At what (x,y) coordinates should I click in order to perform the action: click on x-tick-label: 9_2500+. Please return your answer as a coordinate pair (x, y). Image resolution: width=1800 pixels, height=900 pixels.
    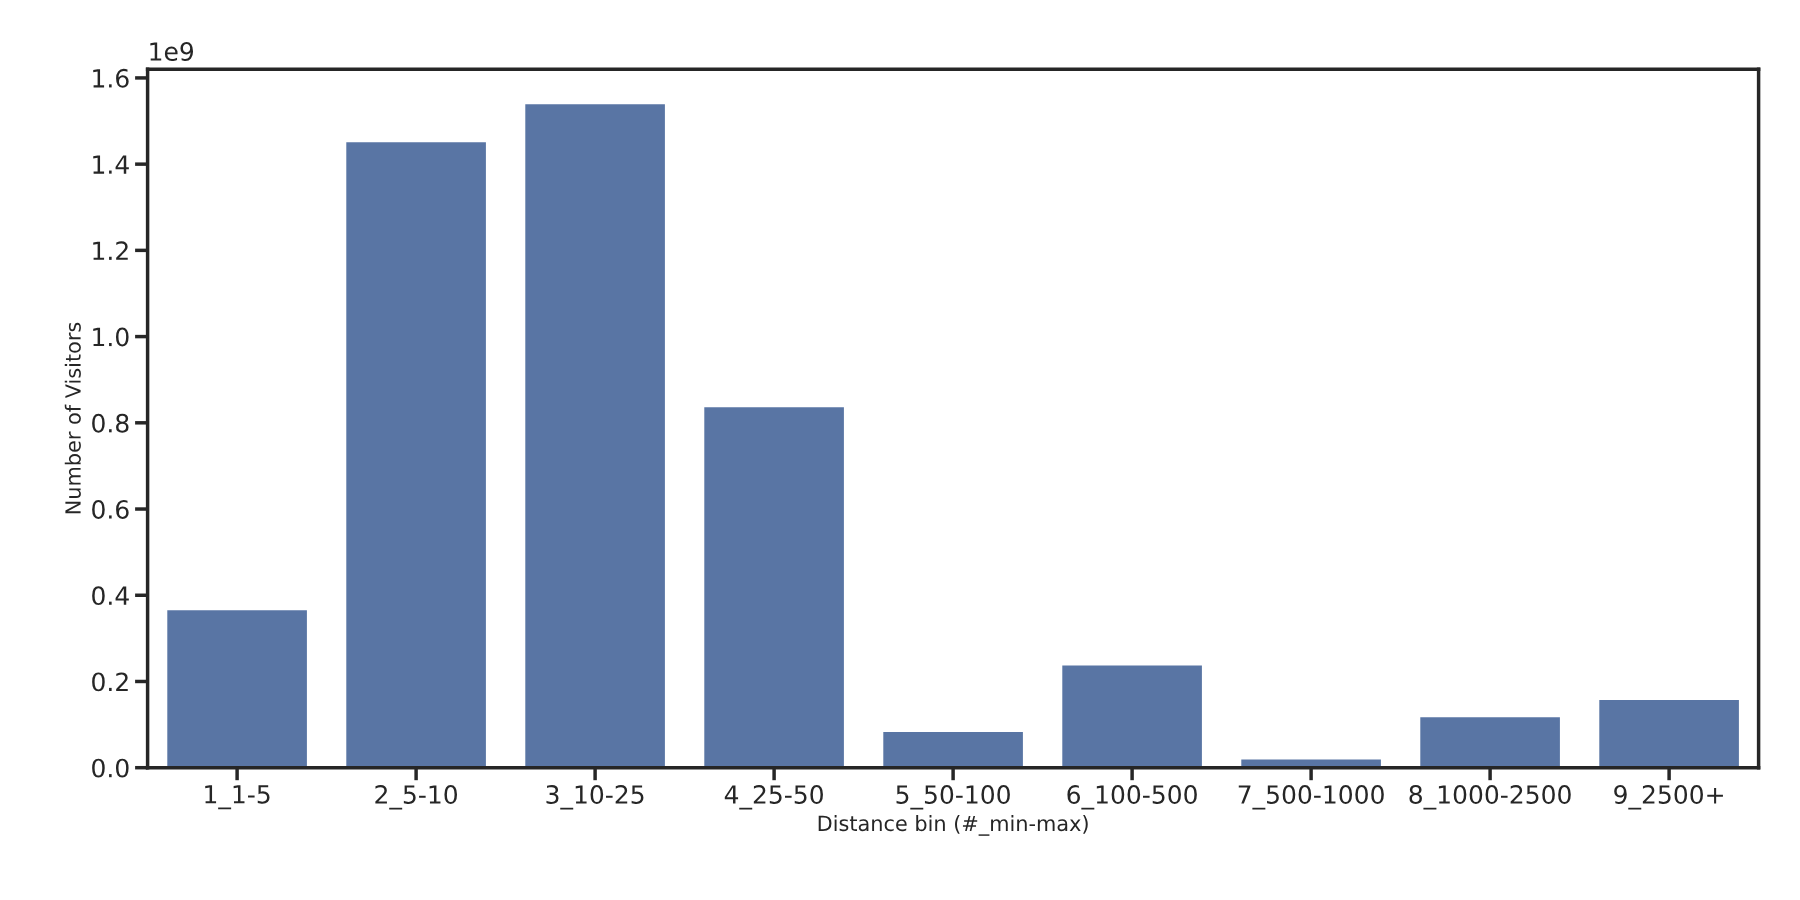
    Looking at the image, I should click on (1668, 797).